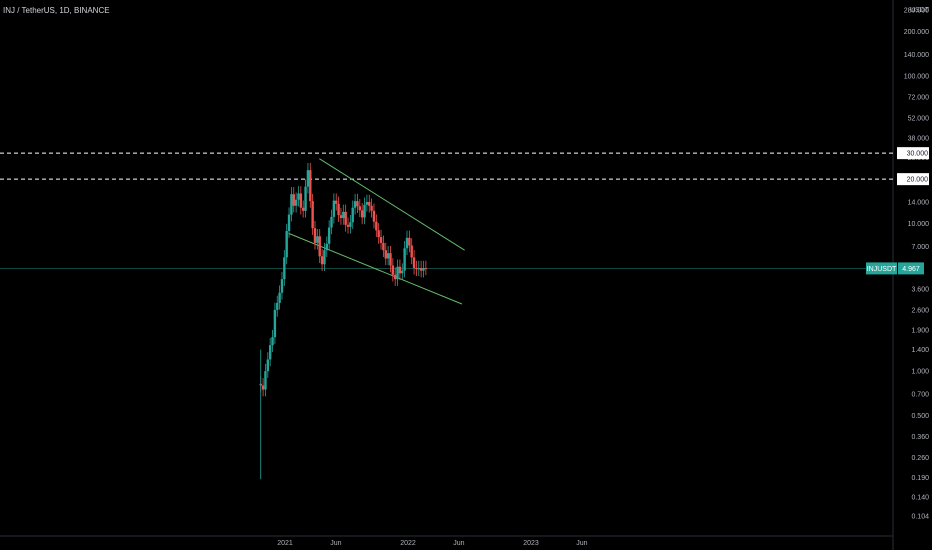 The image size is (932, 550). I want to click on y-tick-label: 0.260, so click(920, 458).